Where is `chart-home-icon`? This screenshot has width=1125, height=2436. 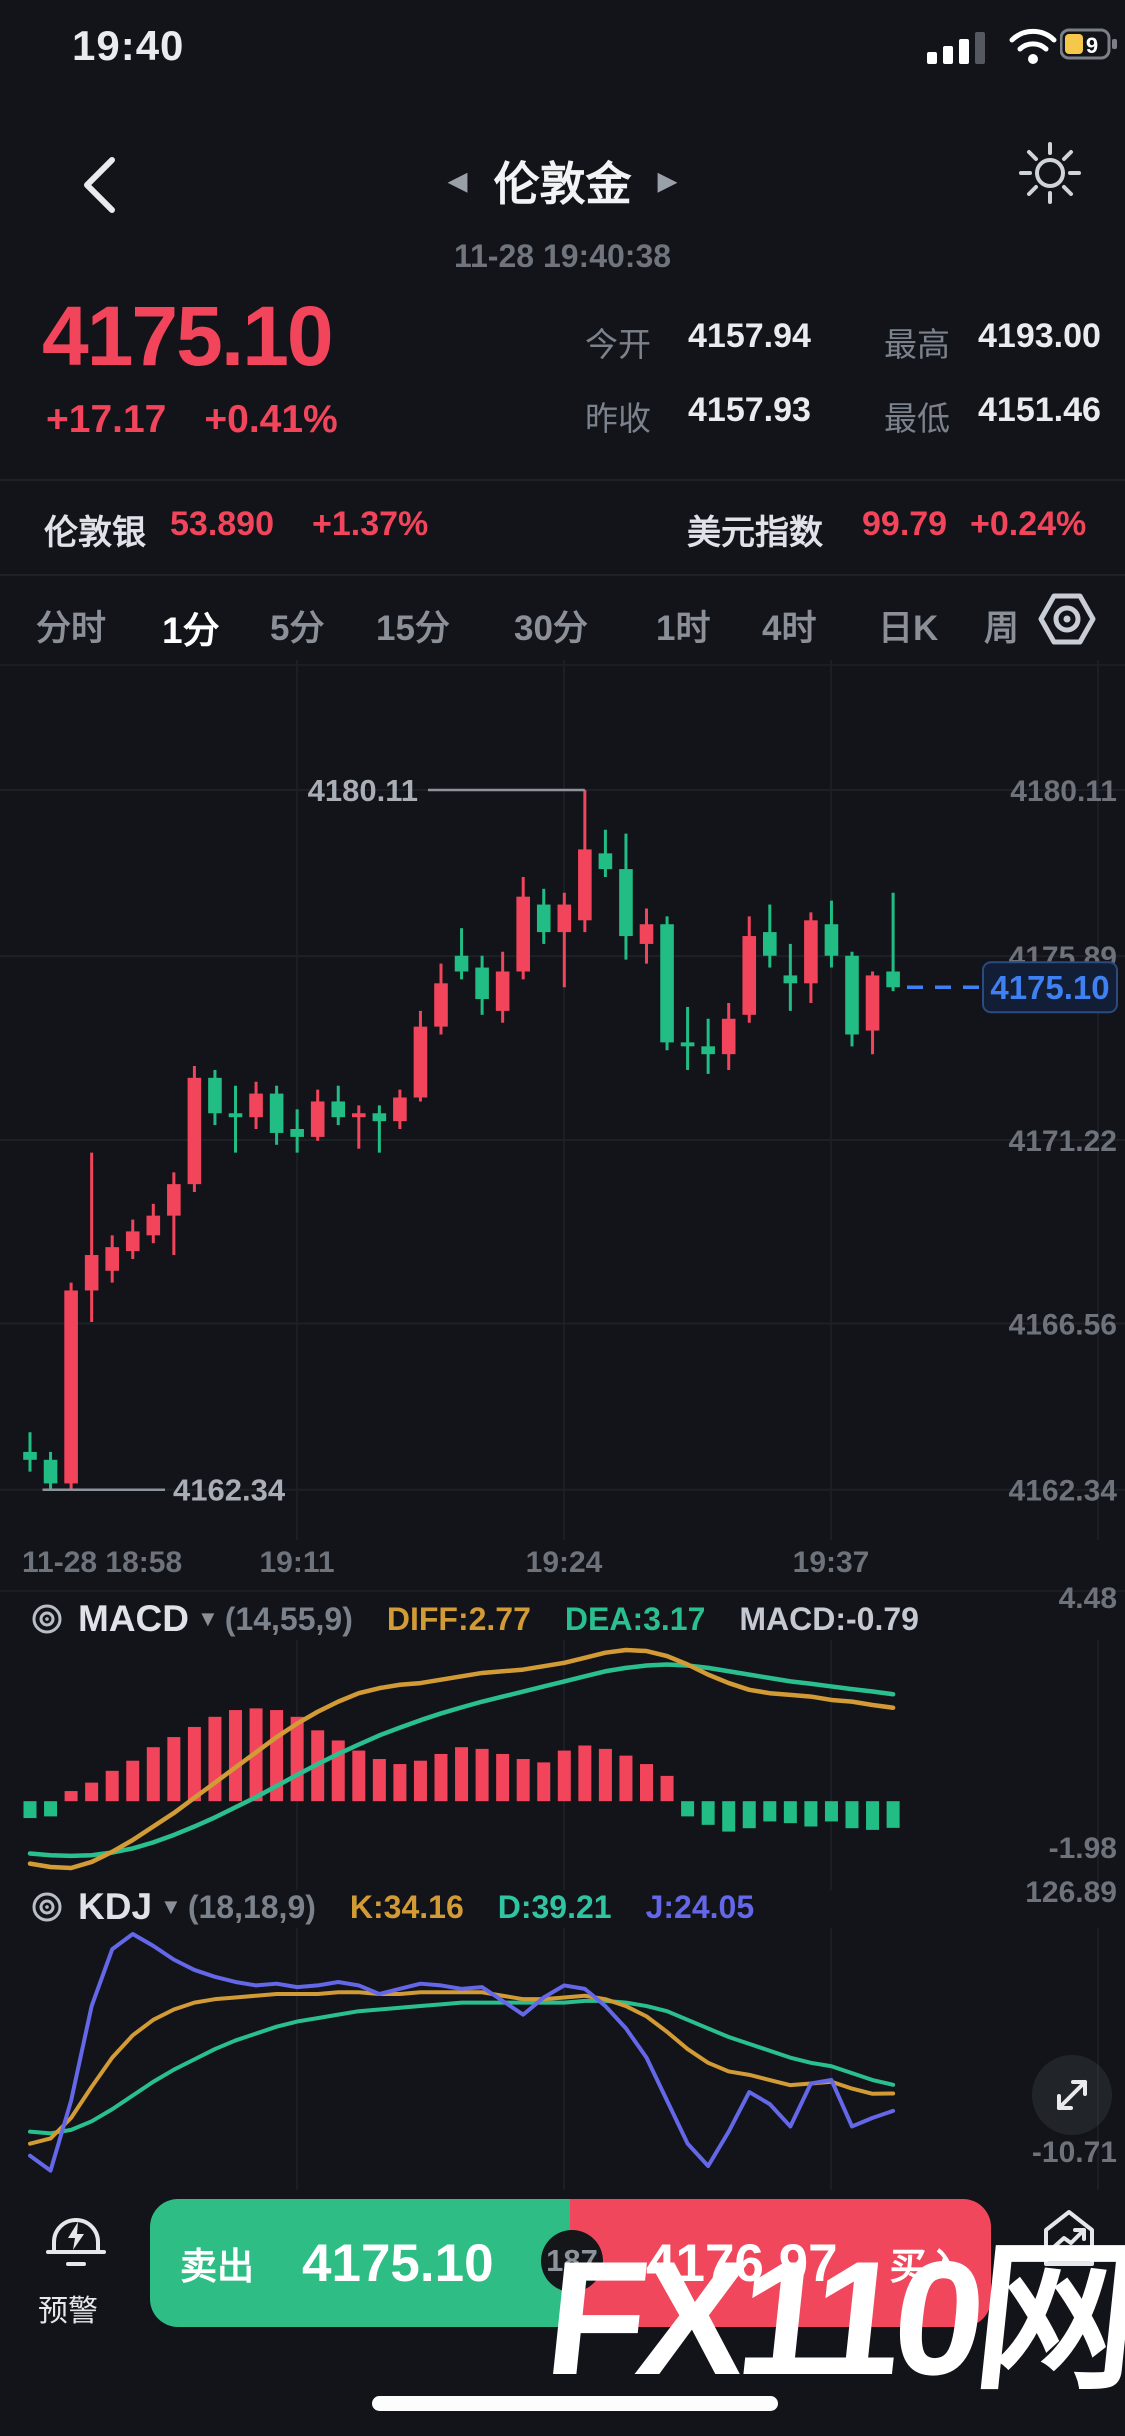
chart-home-icon is located at coordinates (1069, 2239).